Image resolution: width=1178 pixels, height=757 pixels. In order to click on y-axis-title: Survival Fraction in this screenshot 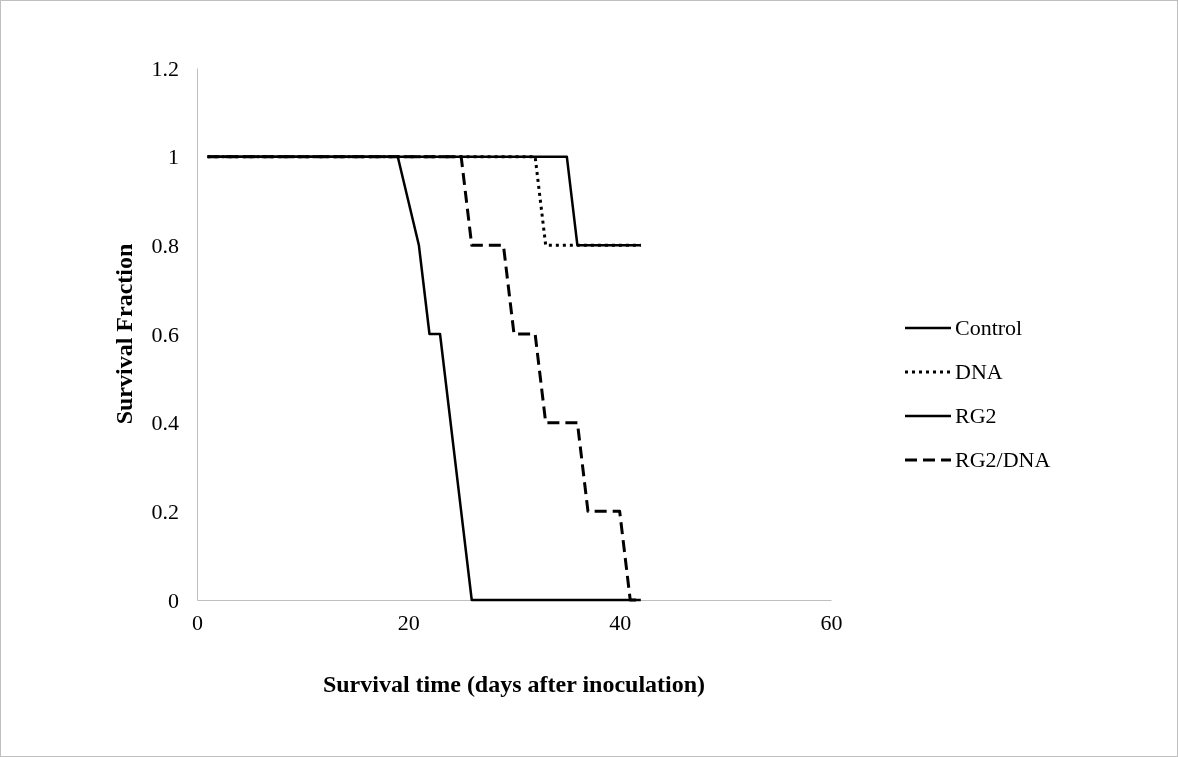, I will do `click(124, 334)`.